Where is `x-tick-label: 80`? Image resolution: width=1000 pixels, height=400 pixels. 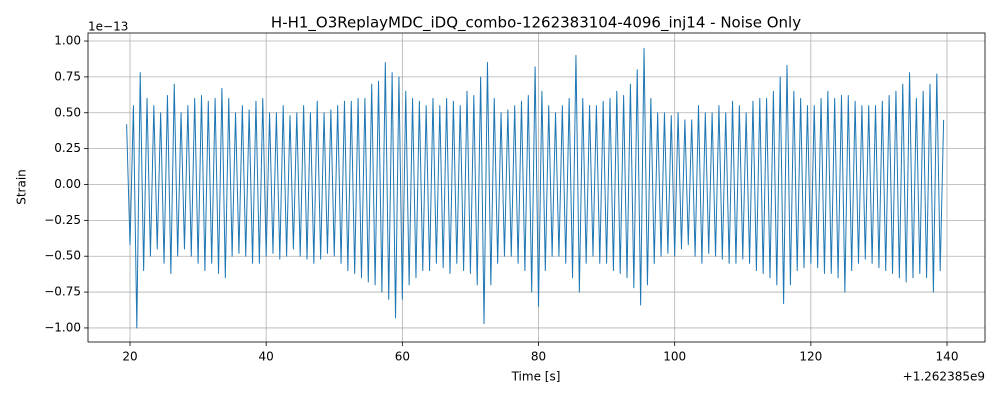
x-tick-label: 80 is located at coordinates (538, 357).